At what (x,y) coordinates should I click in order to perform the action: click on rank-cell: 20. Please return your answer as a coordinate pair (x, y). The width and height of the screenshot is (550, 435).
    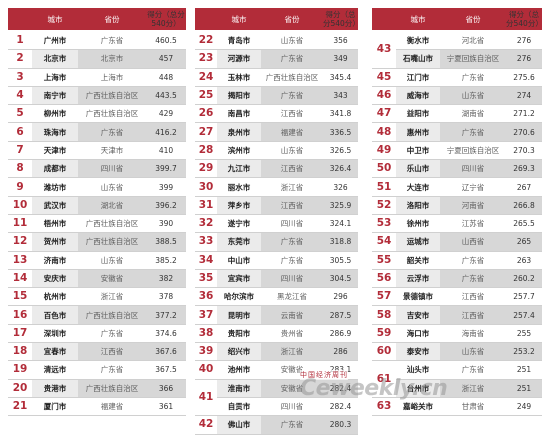
    Looking at the image, I should click on (20, 388).